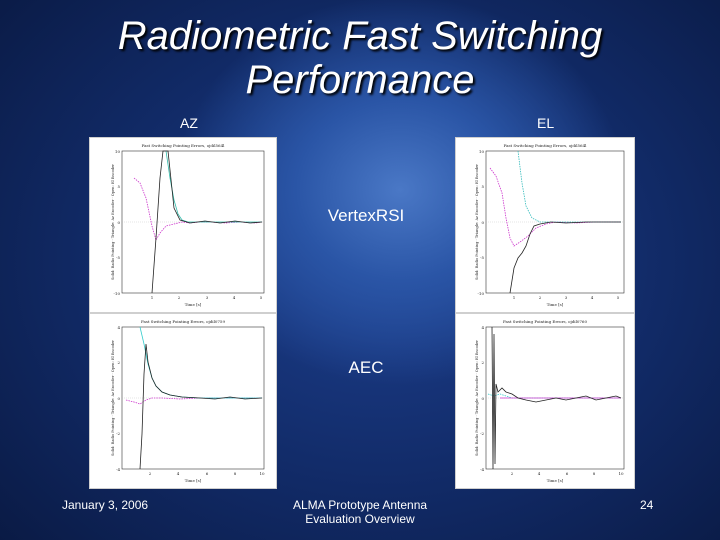  I want to click on footer-date: January 3, 2006, so click(105, 505).